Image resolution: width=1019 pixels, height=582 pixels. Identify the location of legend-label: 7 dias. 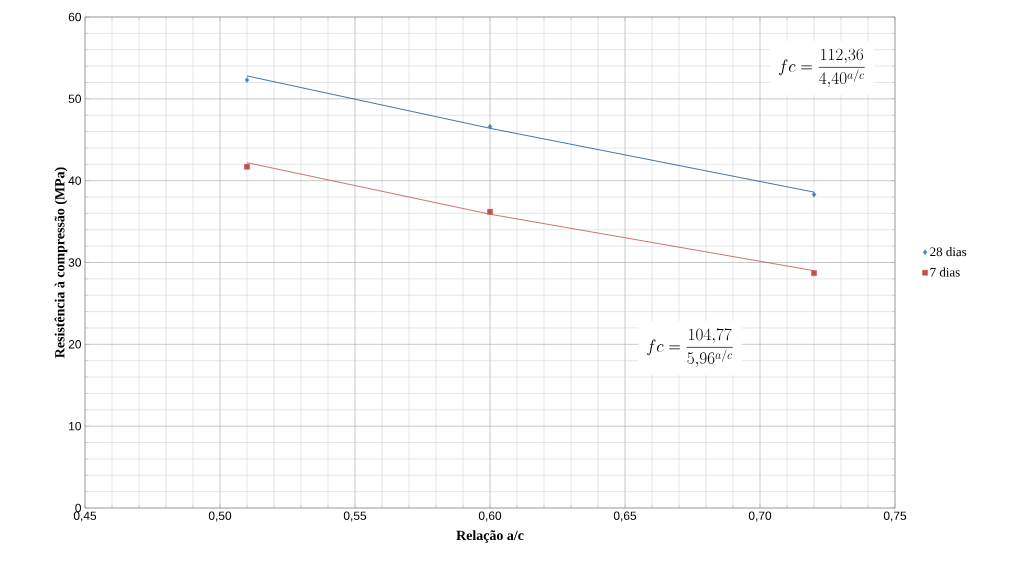
(945, 272).